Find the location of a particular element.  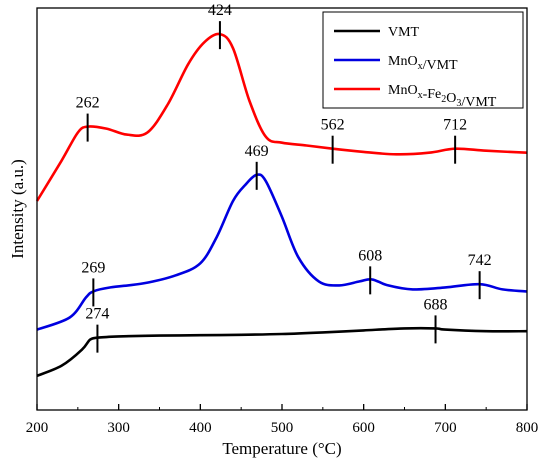

x-tick-label: 200 is located at coordinates (37, 428).